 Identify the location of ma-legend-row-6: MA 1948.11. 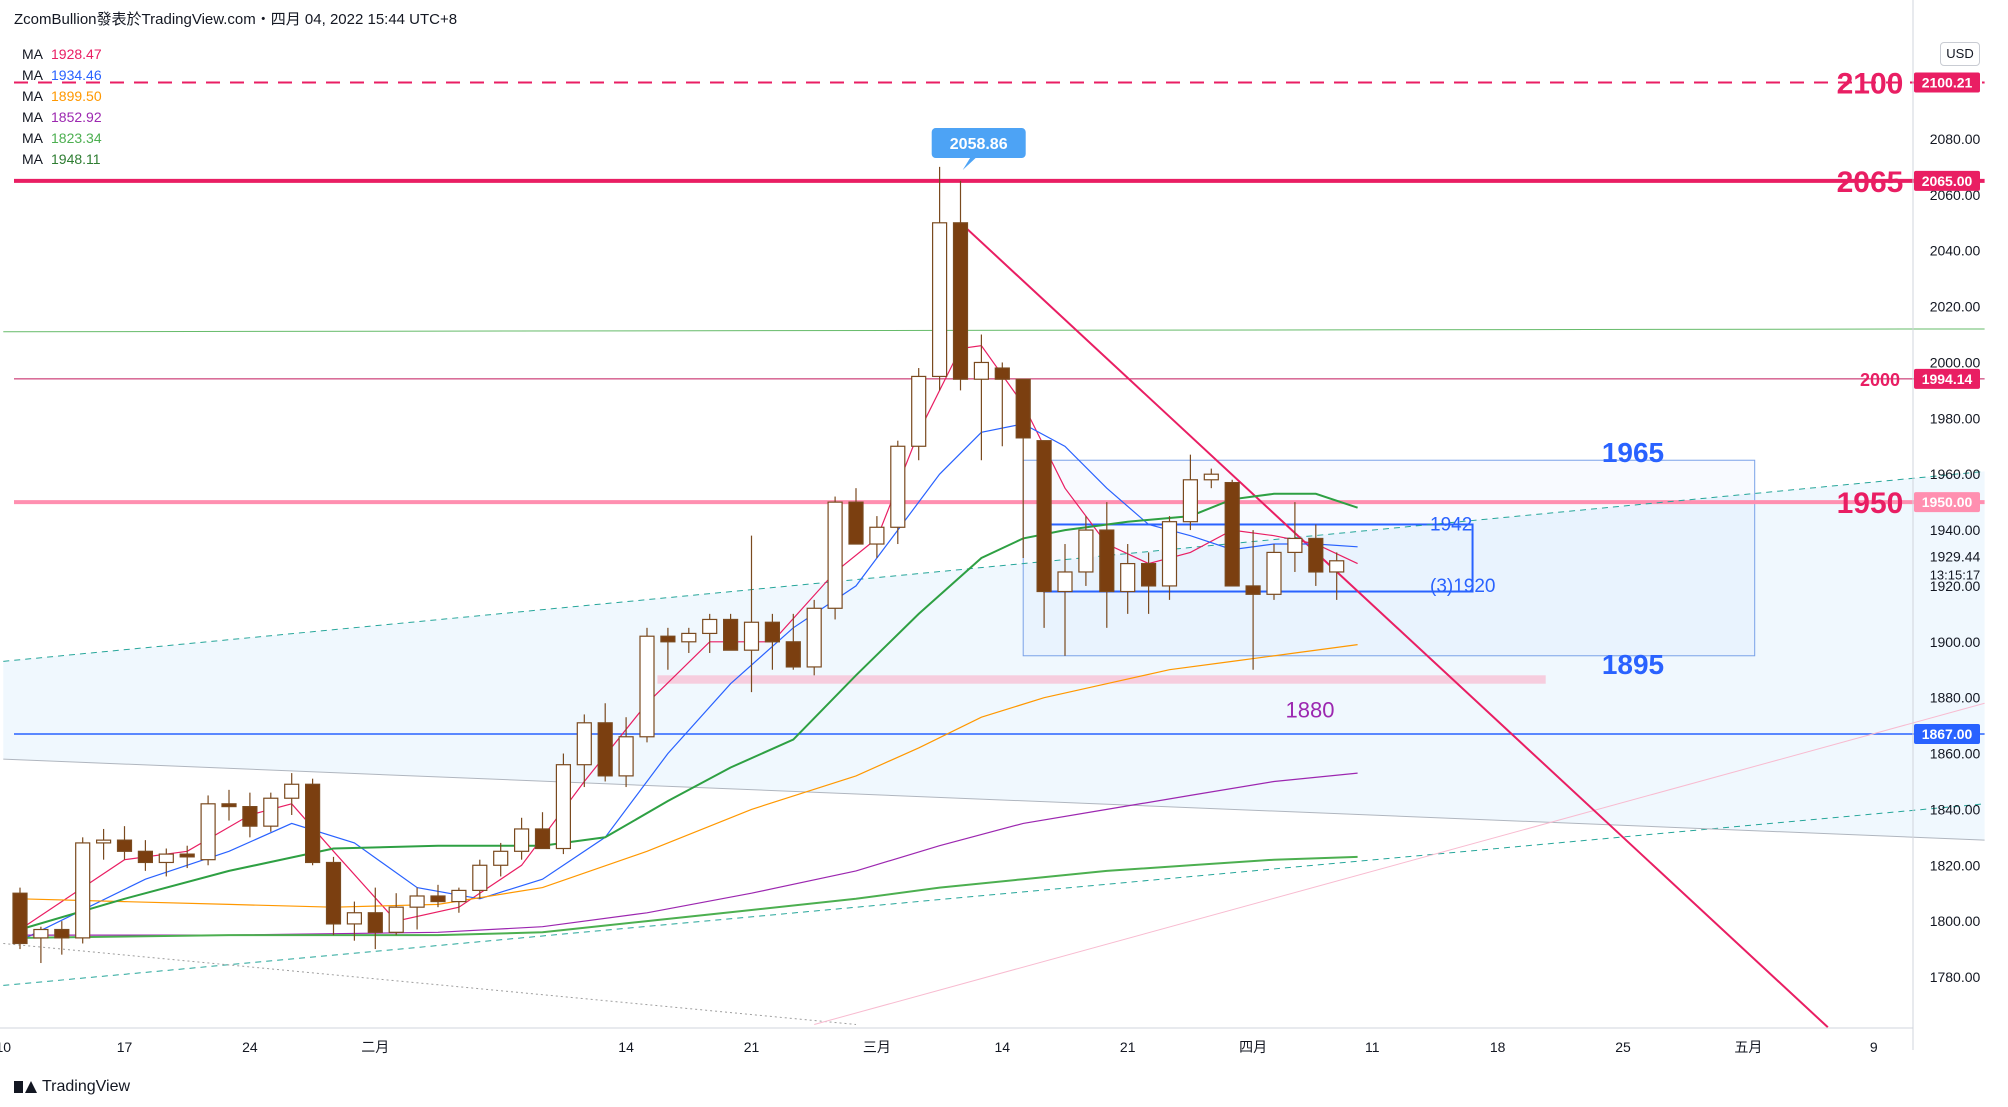
(61, 159).